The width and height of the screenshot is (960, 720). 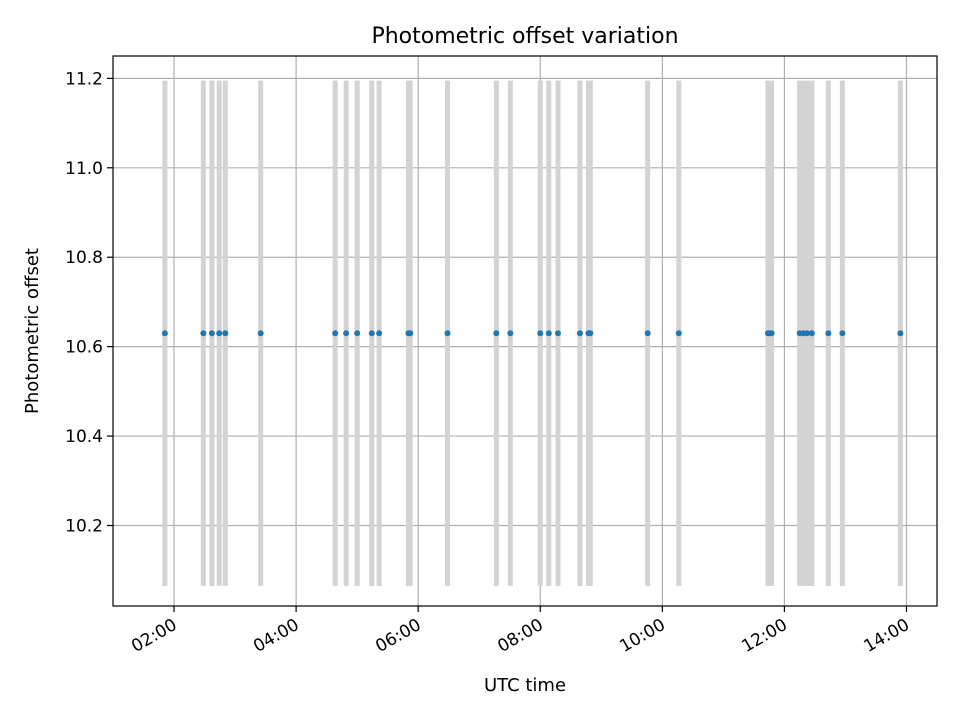 I want to click on y-tick-label: 10.2, so click(x=84, y=527).